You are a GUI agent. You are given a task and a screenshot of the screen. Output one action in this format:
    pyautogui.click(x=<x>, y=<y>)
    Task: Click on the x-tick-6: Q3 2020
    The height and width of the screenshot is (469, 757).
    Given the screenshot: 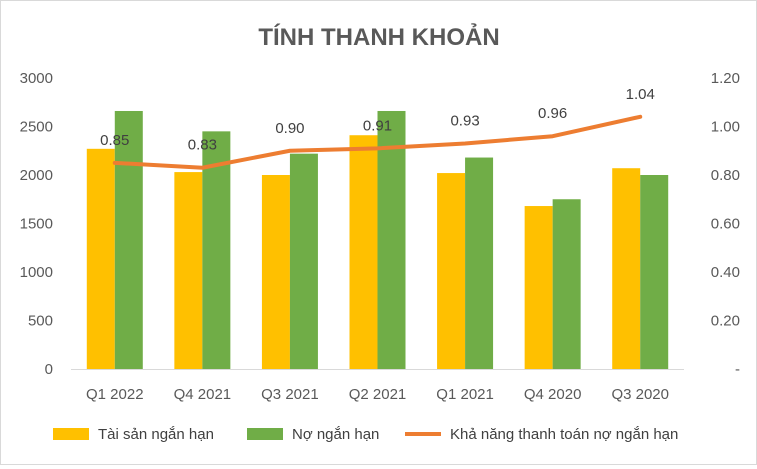 What is the action you would take?
    pyautogui.click(x=640, y=394)
    